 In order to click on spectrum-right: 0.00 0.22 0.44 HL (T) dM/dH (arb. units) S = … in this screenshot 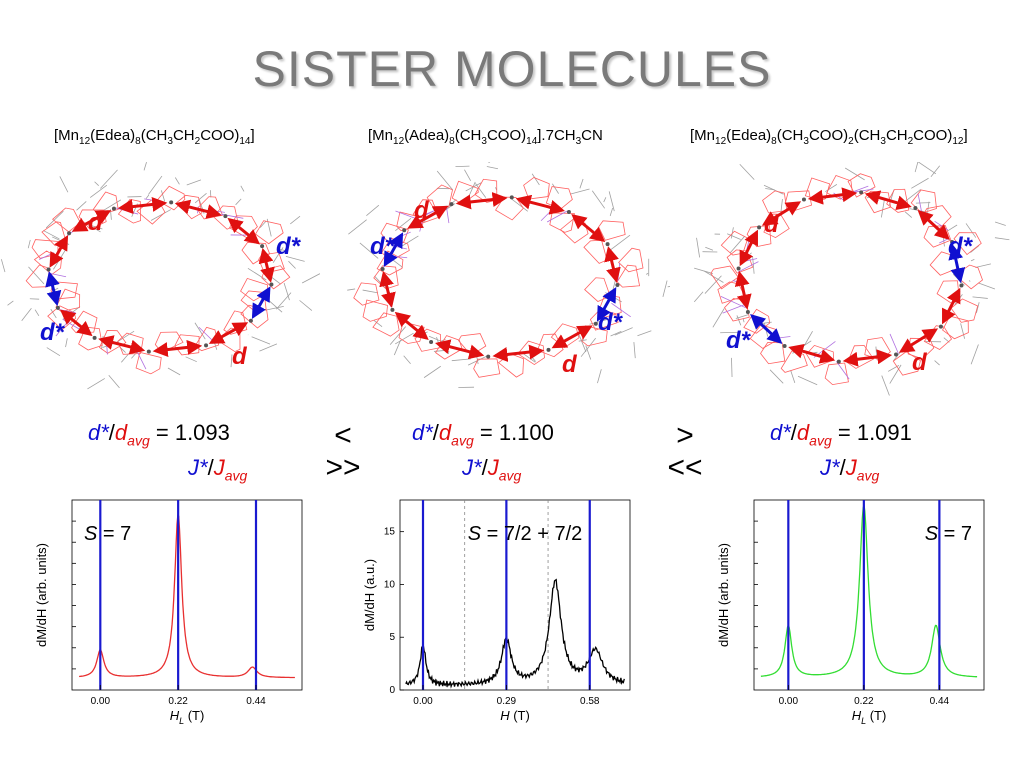, I will do `click(850, 612)`.